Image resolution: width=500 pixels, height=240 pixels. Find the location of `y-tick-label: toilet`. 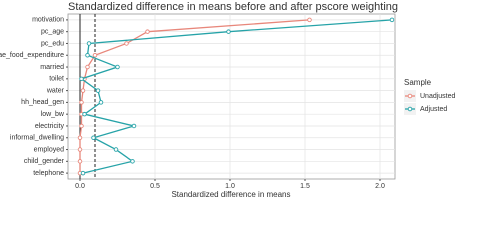

y-tick-label: toilet is located at coordinates (56, 79).